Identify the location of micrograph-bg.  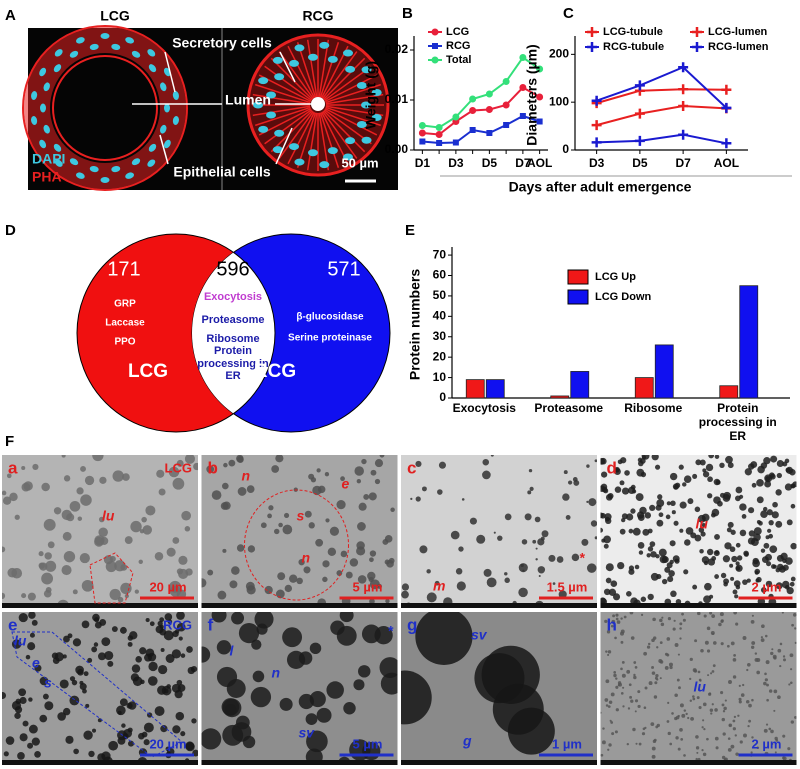
(499, 531).